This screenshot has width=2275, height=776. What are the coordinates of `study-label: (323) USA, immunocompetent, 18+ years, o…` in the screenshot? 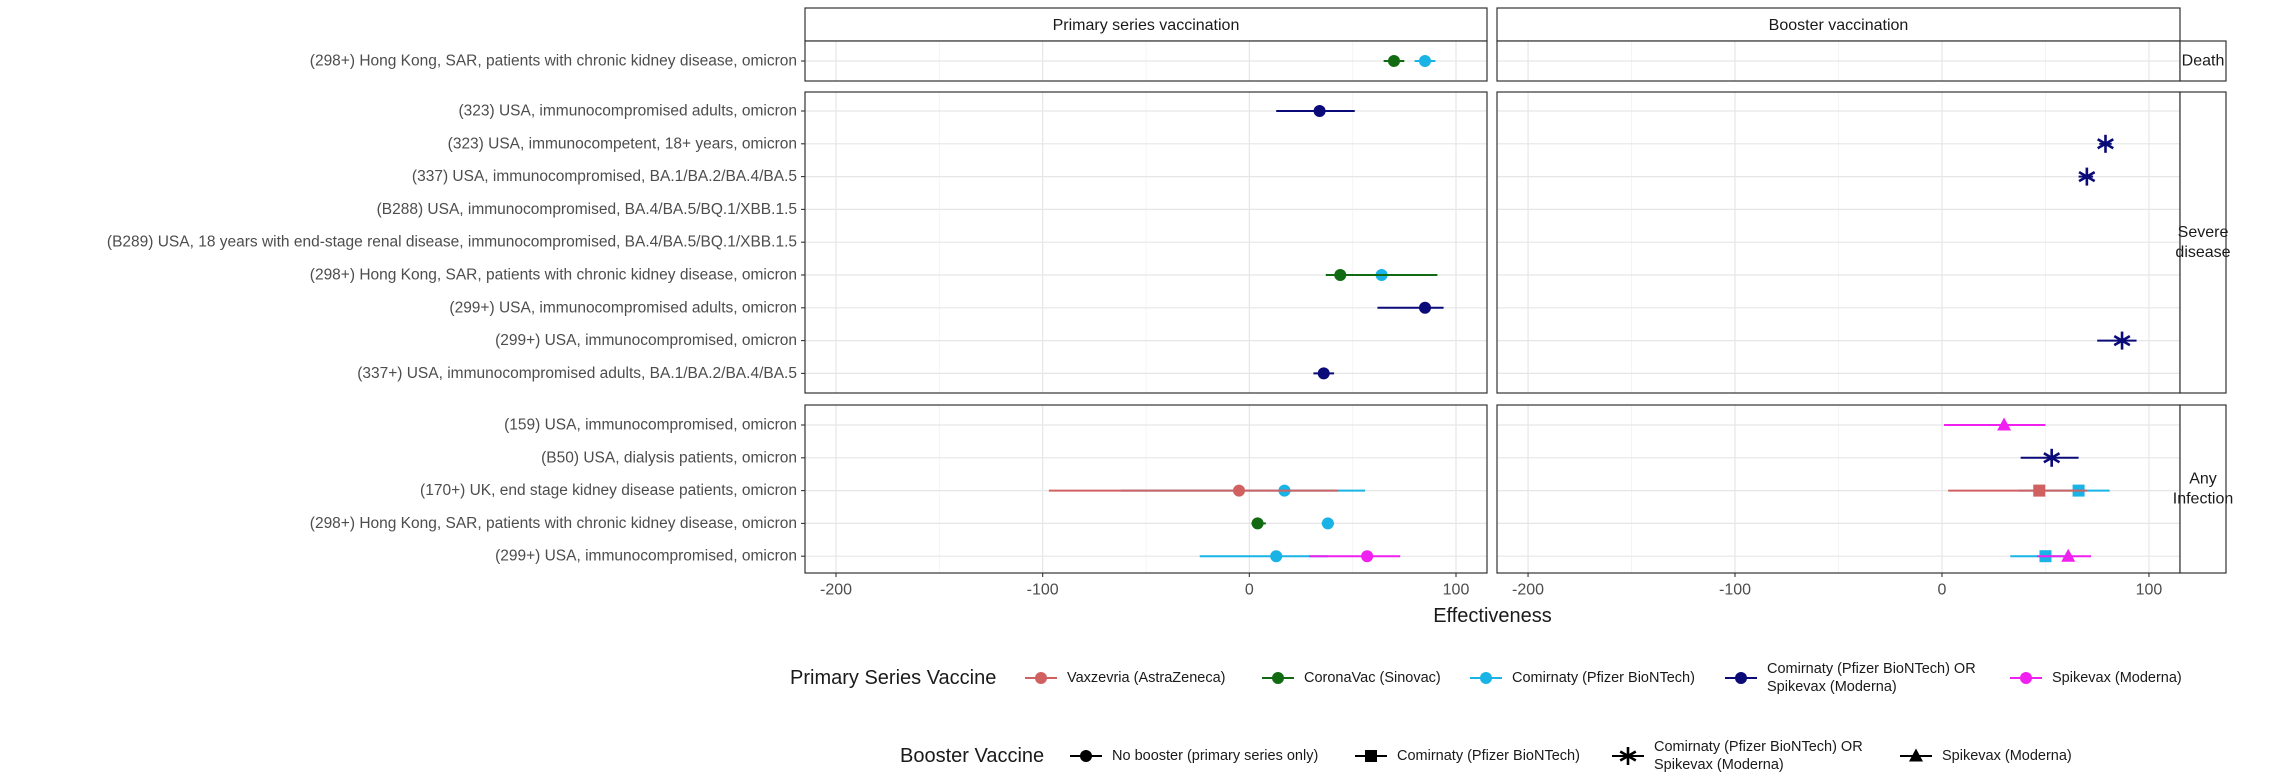 It's located at (622, 143).